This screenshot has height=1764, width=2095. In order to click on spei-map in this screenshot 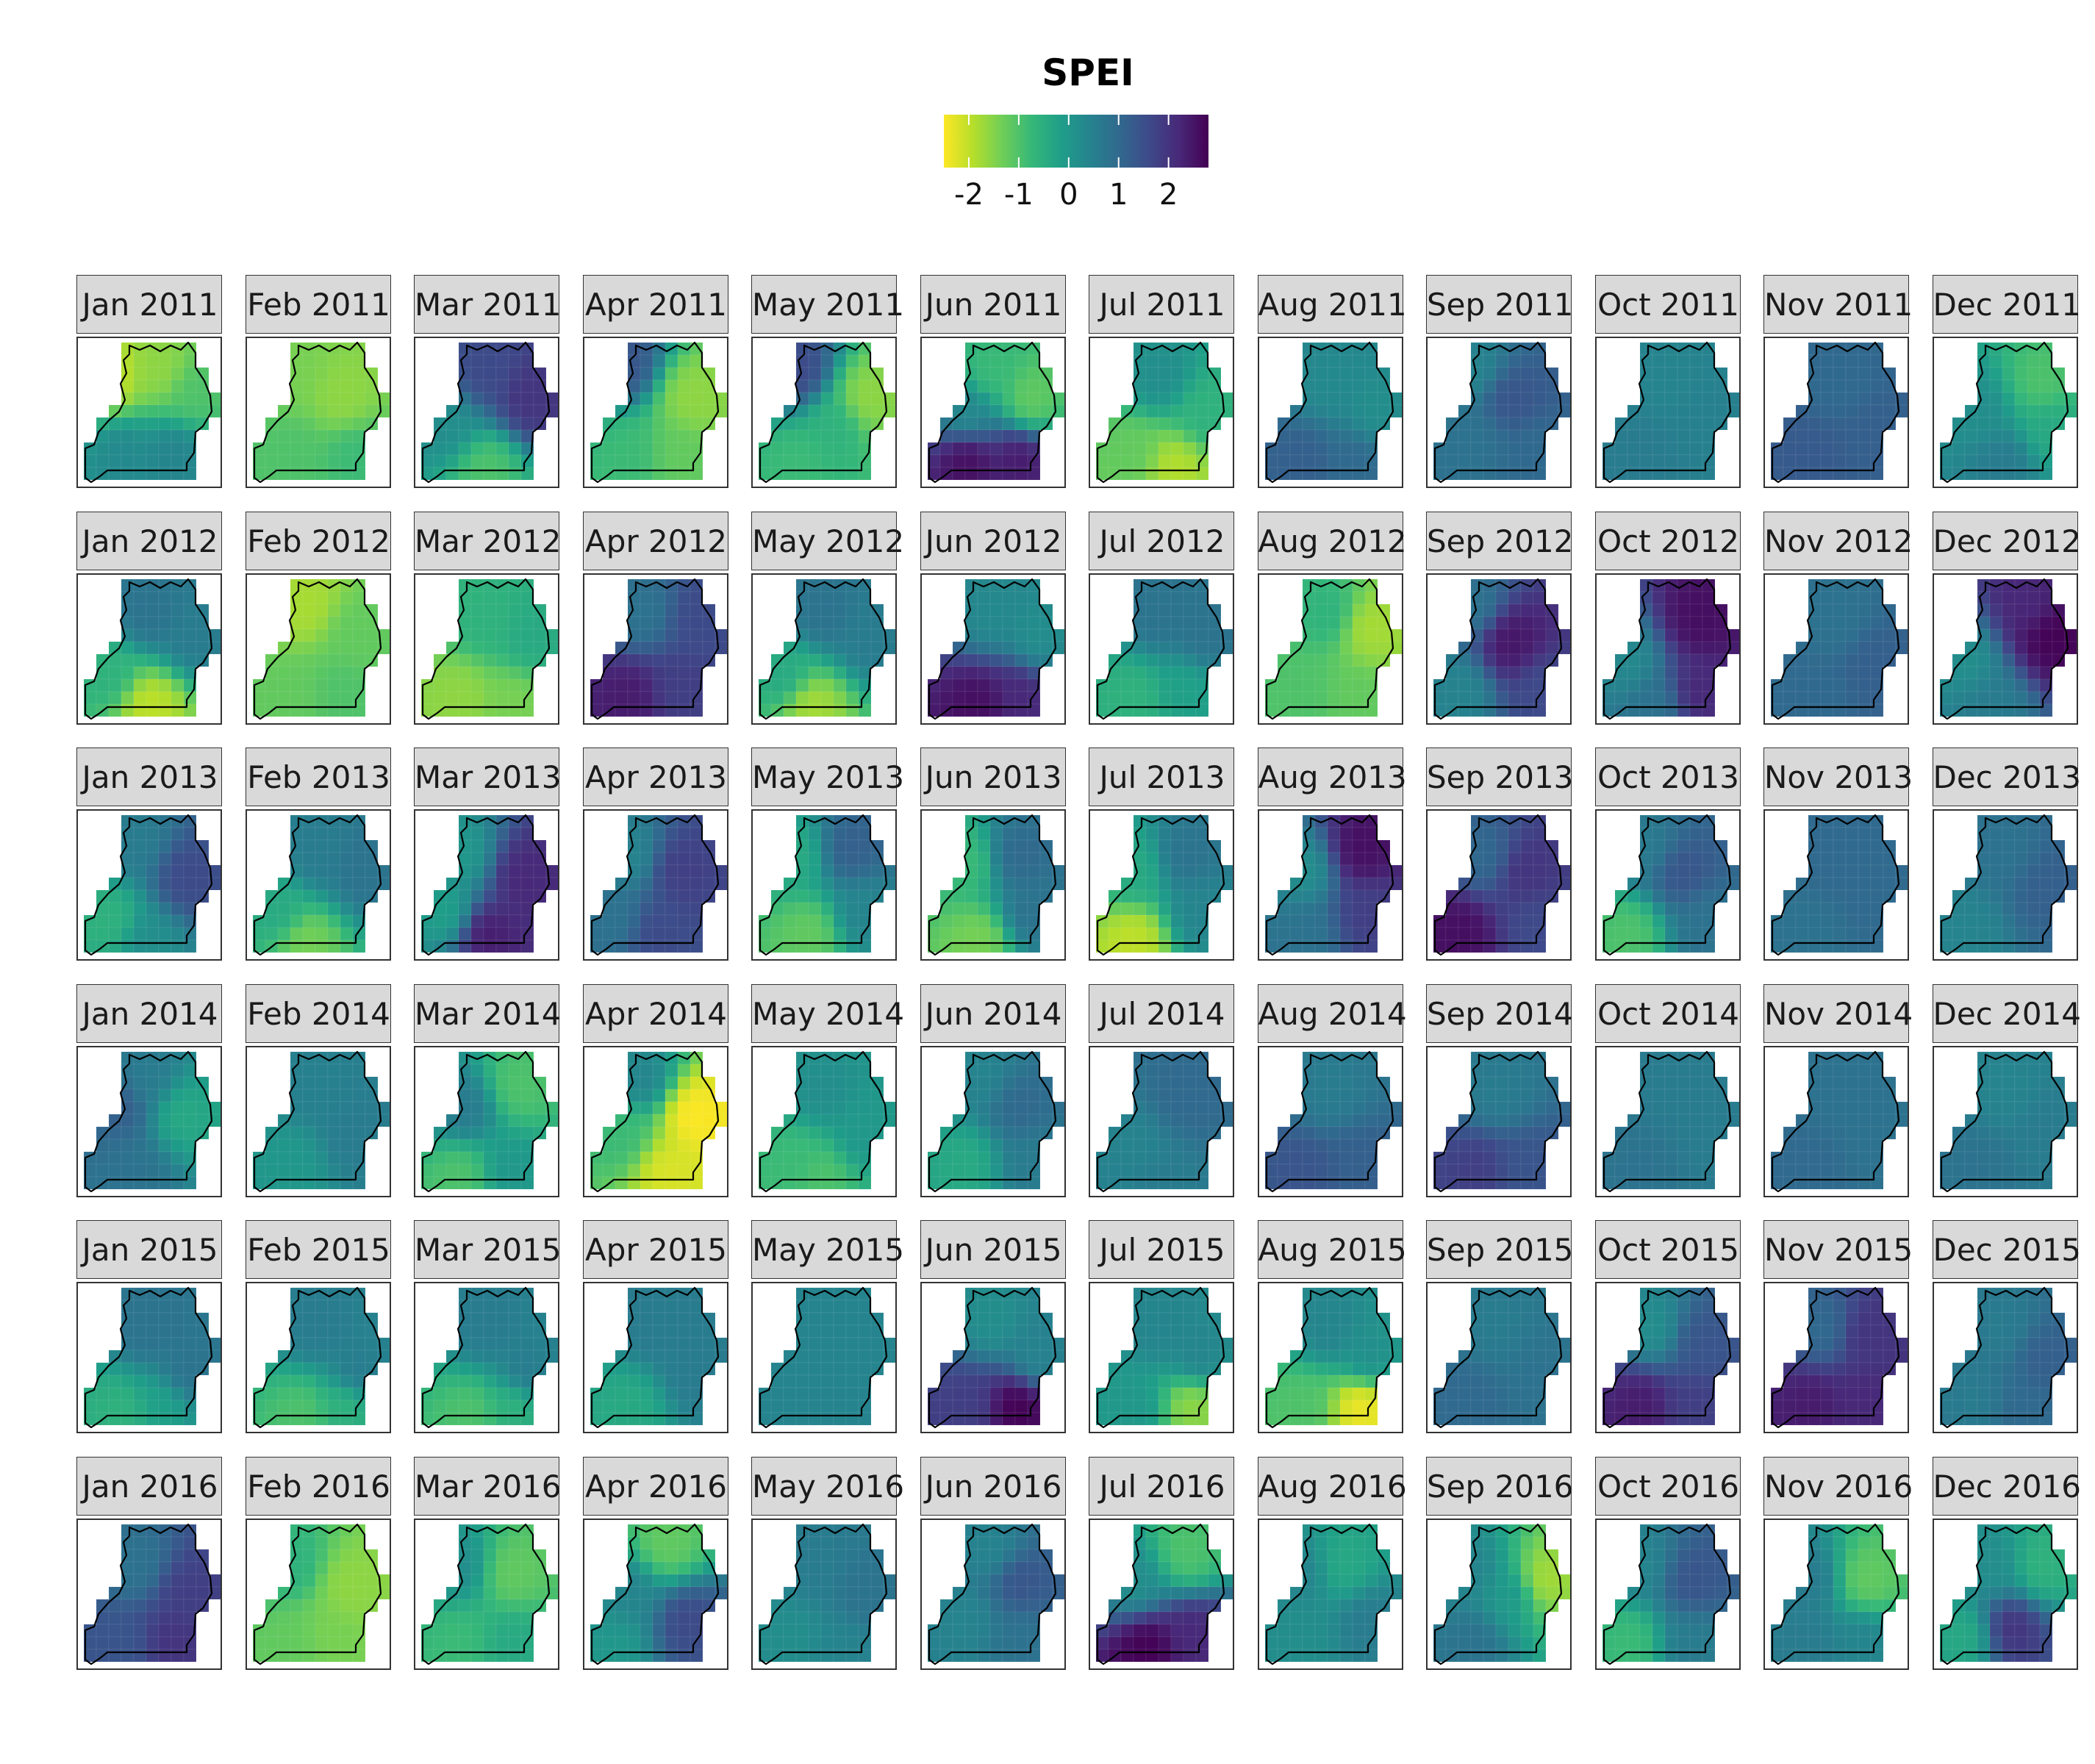, I will do `click(658, 1121)`.